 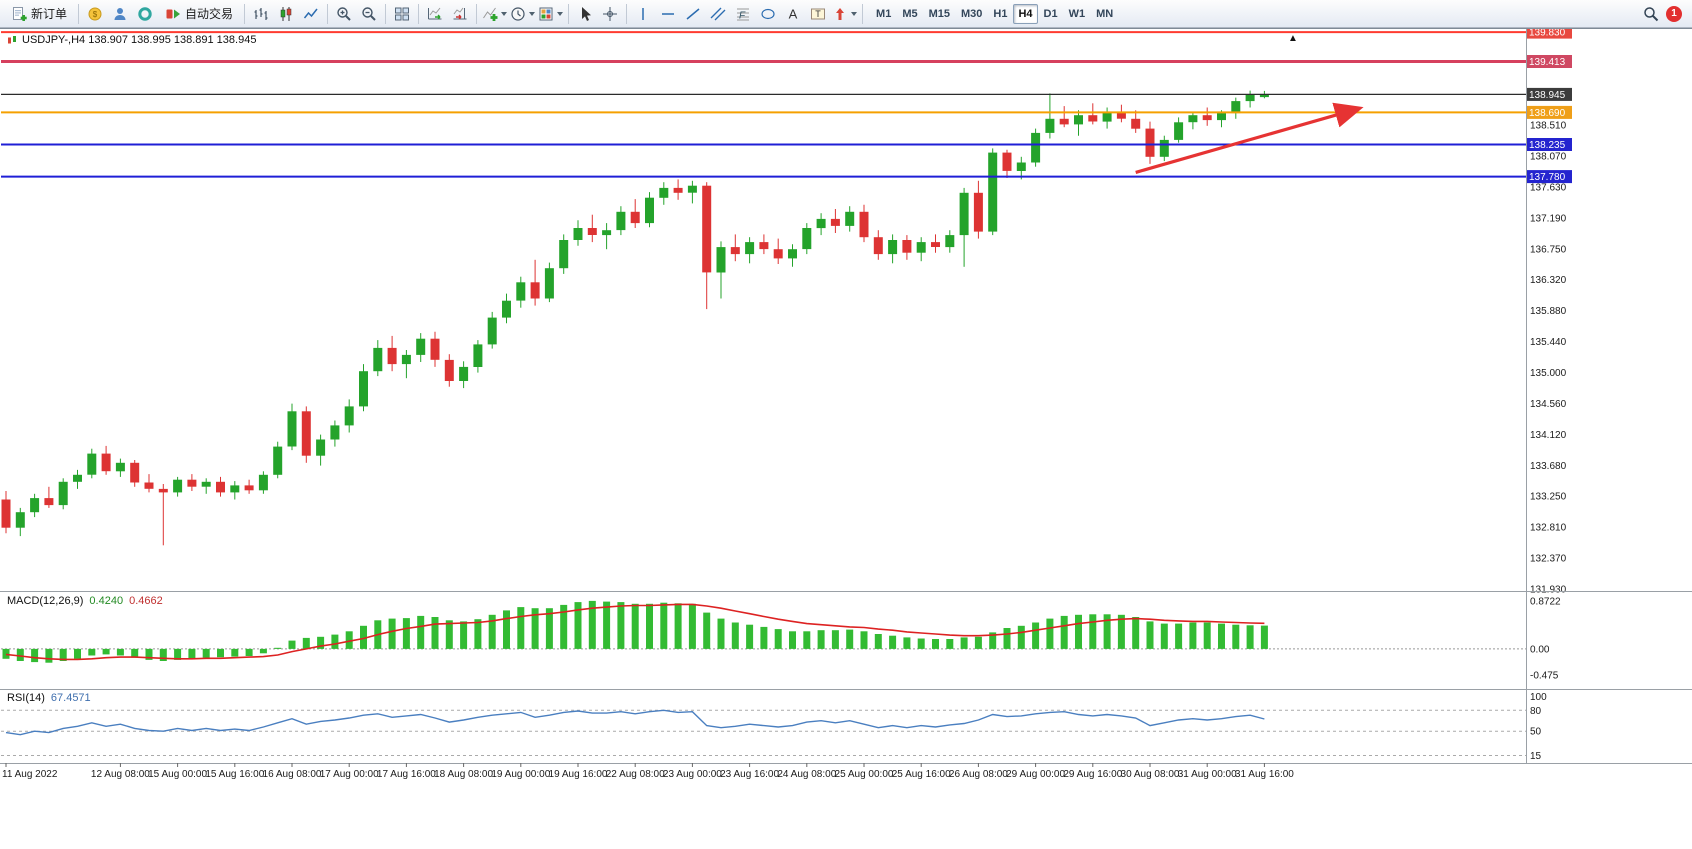 I want to click on market-watch-button: $, so click(x=95, y=14).